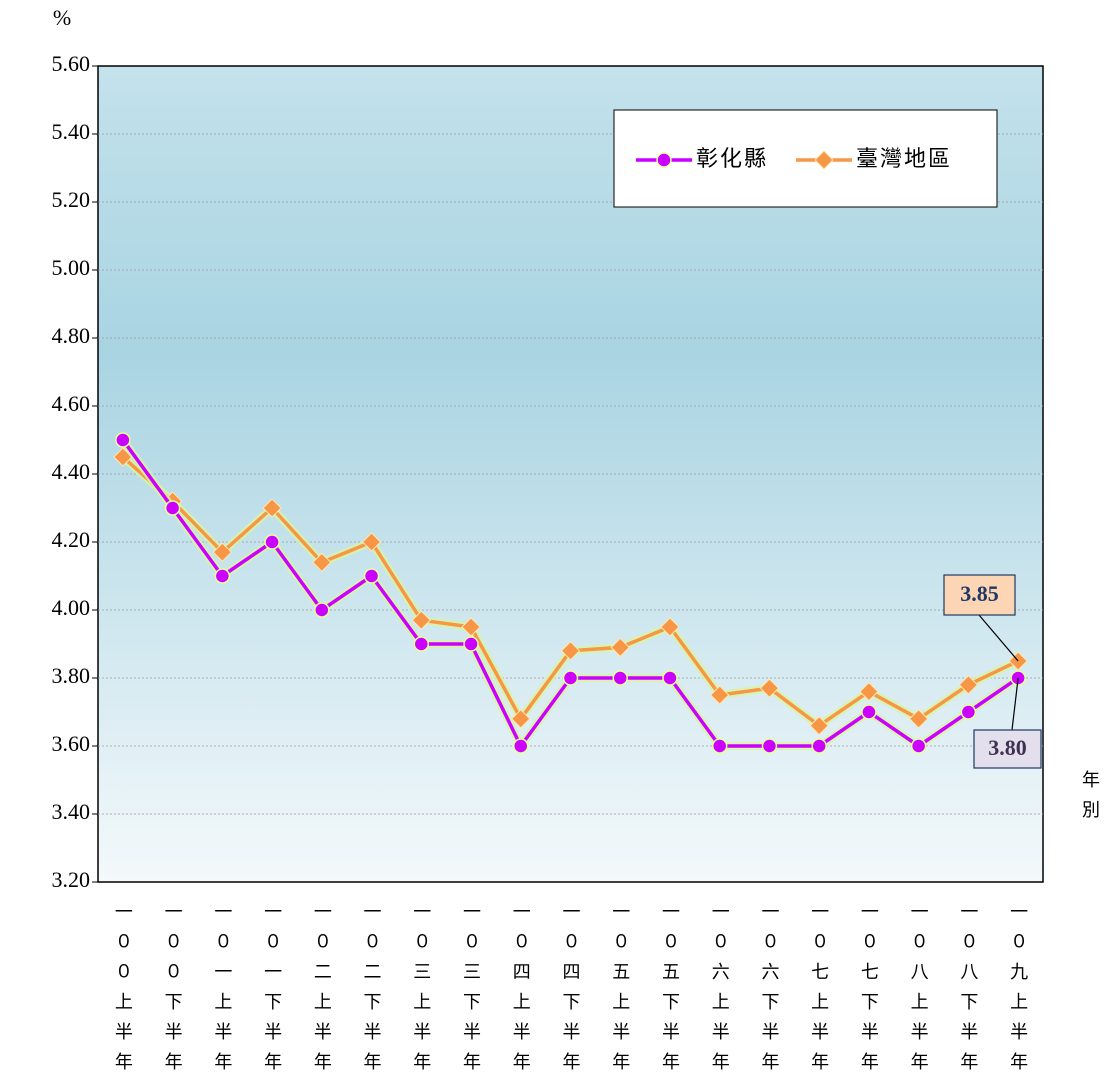  What do you see at coordinates (71, 131) in the screenshot?
I see `y-tick-label: 5.40` at bounding box center [71, 131].